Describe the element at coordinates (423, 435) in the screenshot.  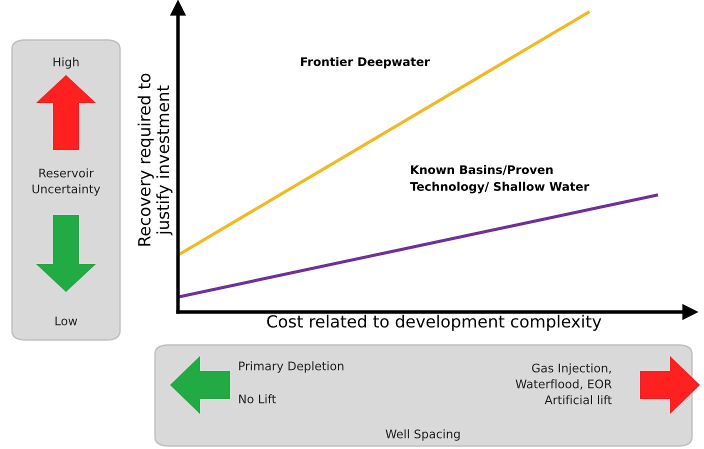
I see `text: Well Spacing` at that location.